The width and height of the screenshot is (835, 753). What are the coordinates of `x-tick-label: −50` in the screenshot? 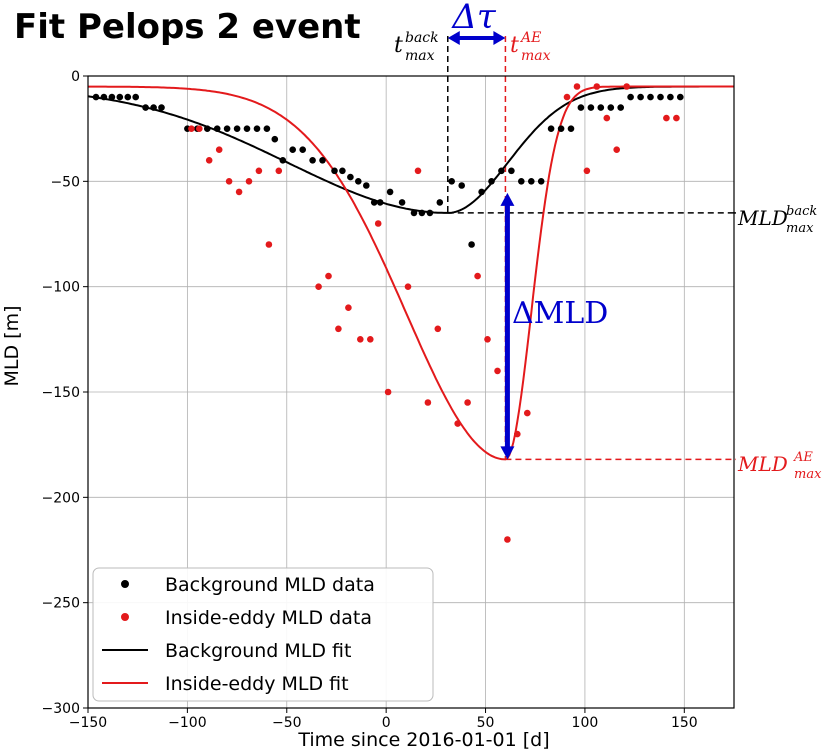 It's located at (287, 723).